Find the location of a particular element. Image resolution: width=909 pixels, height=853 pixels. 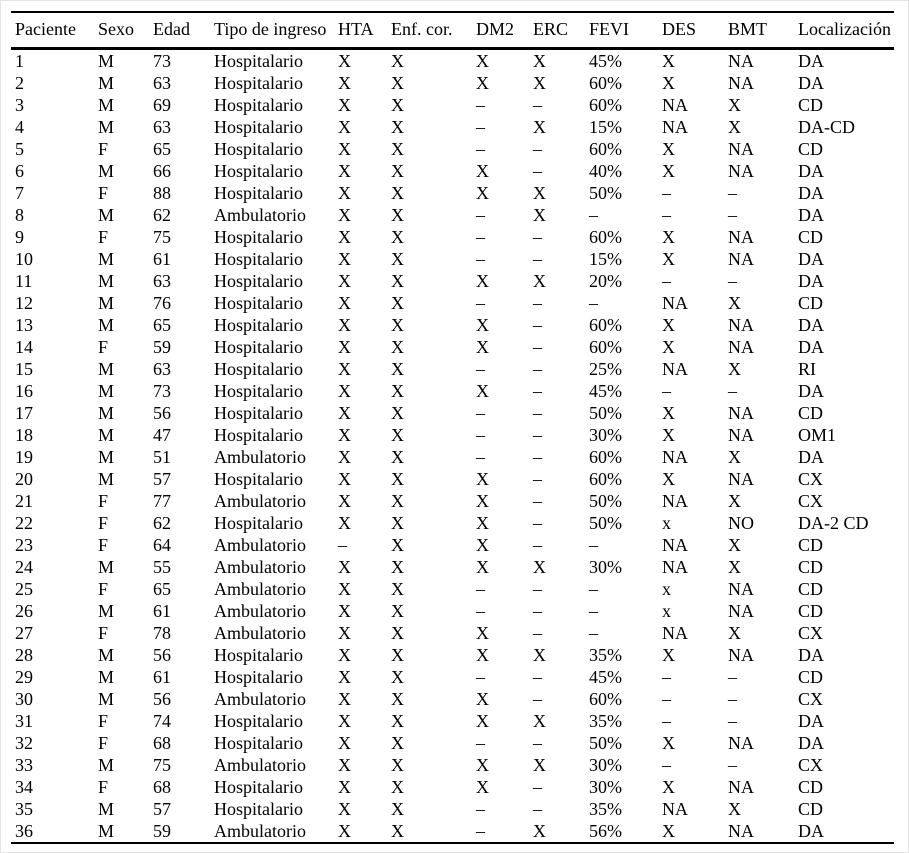

table-cell: 60% is located at coordinates (605, 325).